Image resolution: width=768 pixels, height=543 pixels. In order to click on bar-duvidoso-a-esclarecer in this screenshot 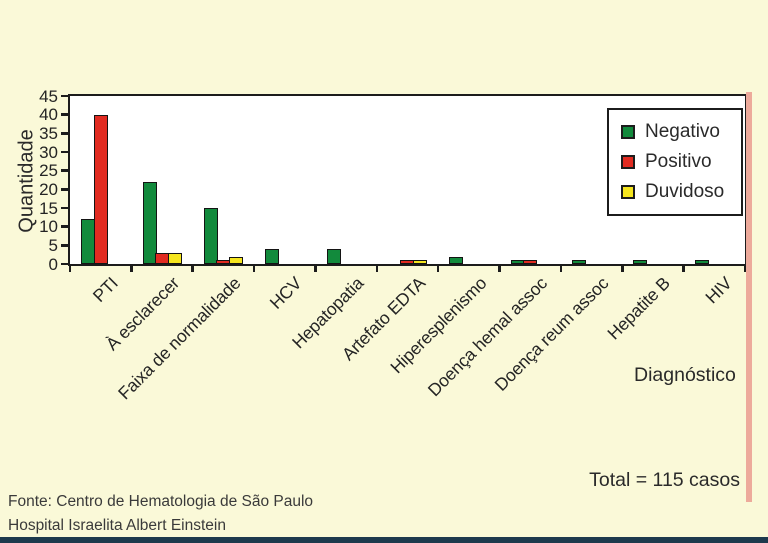, I will do `click(174, 258)`.